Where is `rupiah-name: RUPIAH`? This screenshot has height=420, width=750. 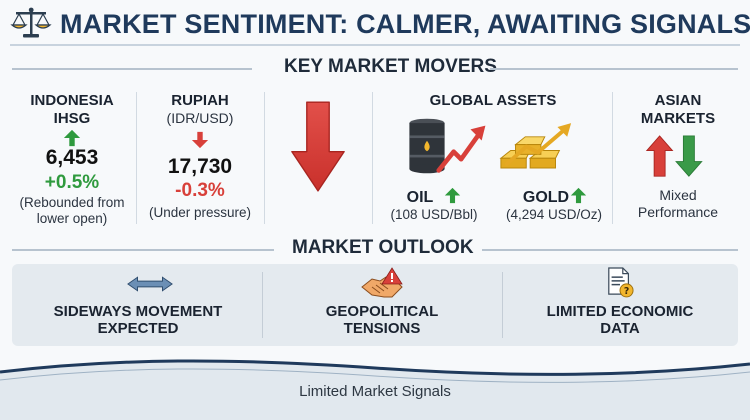 rupiah-name: RUPIAH is located at coordinates (200, 100).